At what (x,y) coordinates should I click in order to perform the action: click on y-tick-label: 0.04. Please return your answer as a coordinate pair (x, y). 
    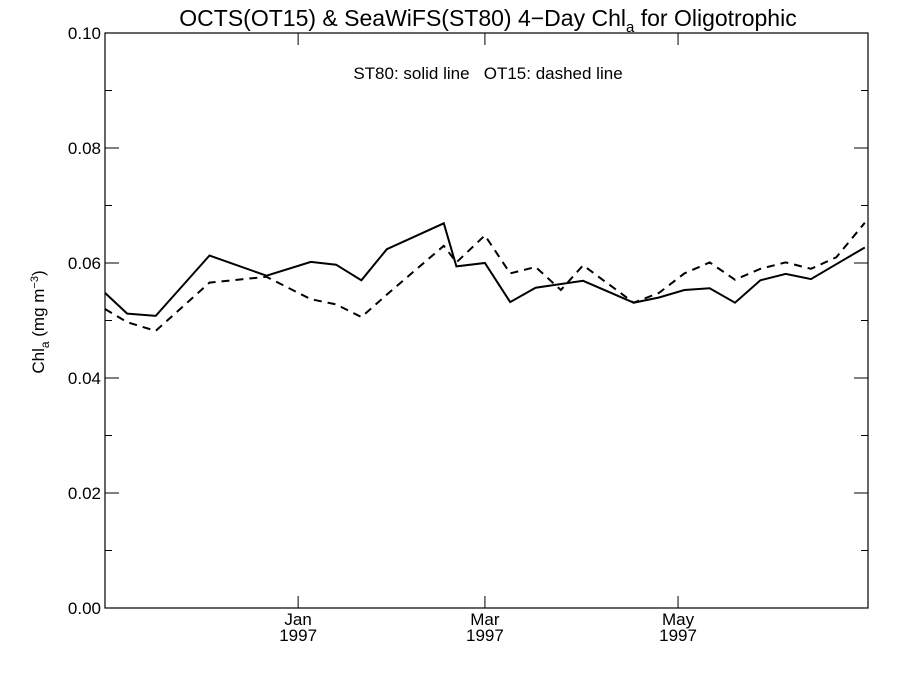
    Looking at the image, I should click on (84, 378).